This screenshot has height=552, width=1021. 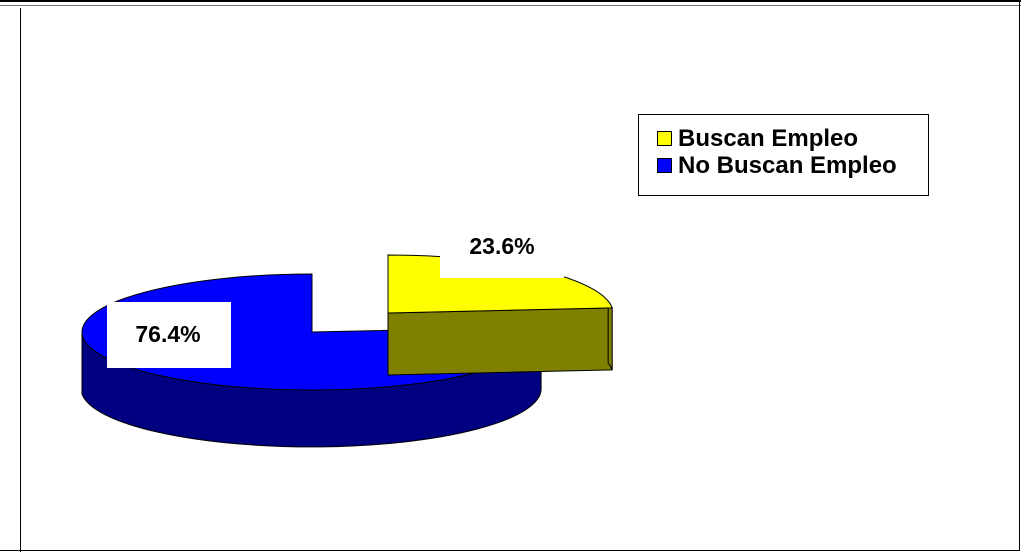 What do you see at coordinates (501, 246) in the screenshot?
I see `data-label-buscan: 23.6%` at bounding box center [501, 246].